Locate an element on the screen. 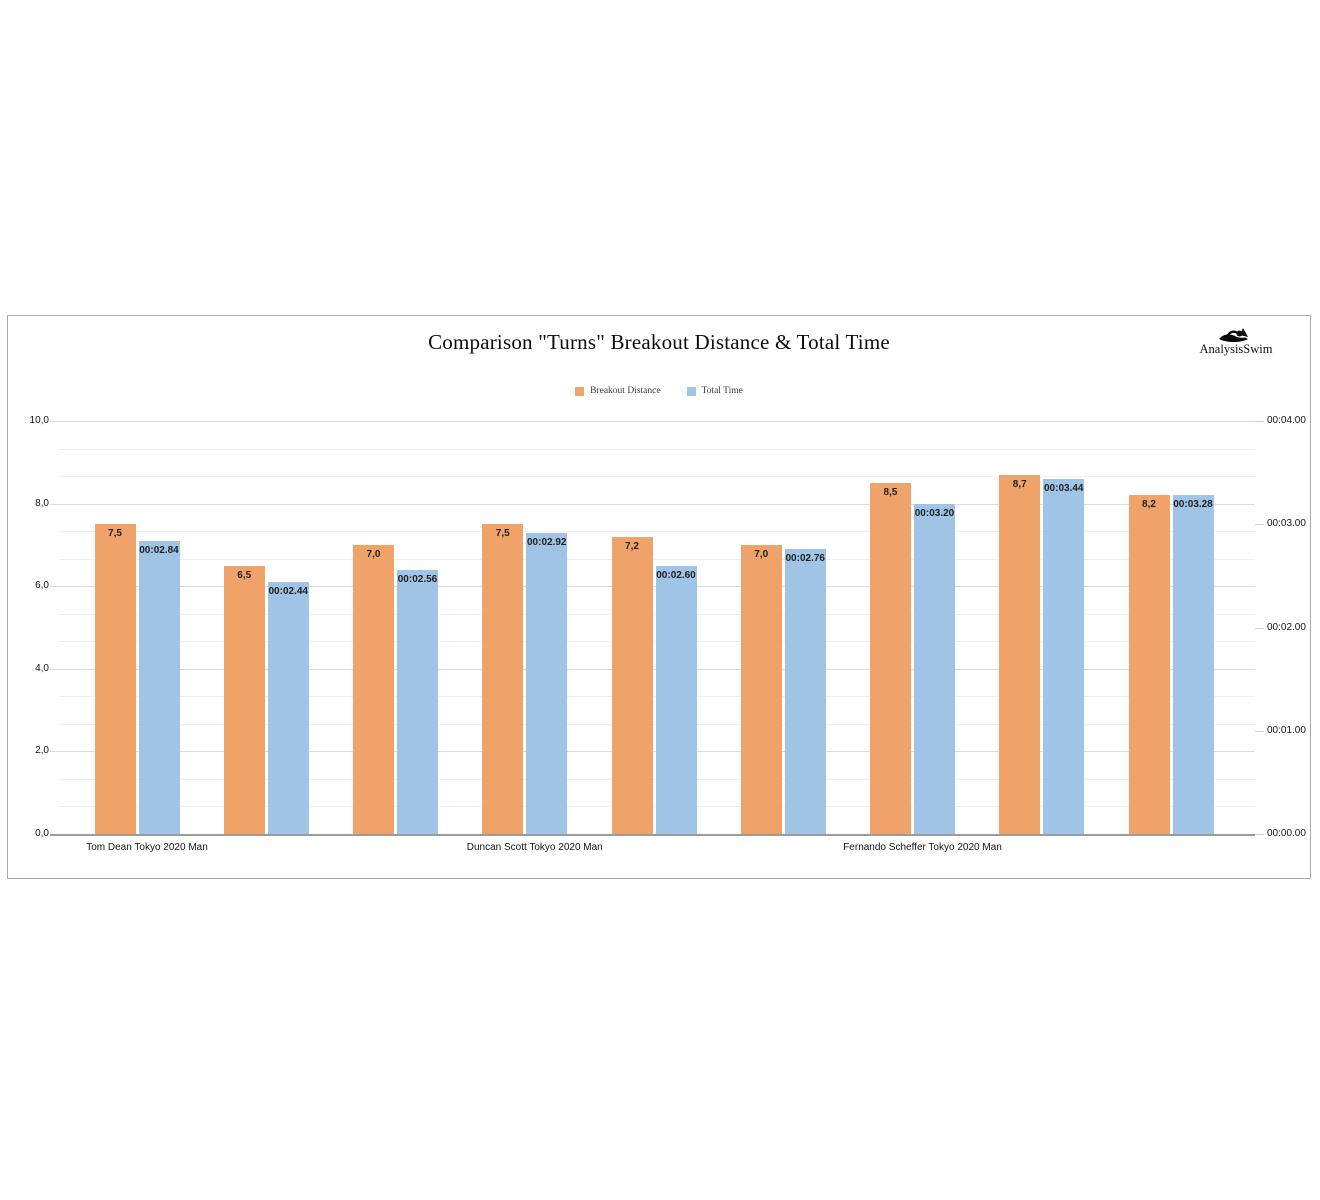  breakout-distance-bar: 6,5 is located at coordinates (244, 699).